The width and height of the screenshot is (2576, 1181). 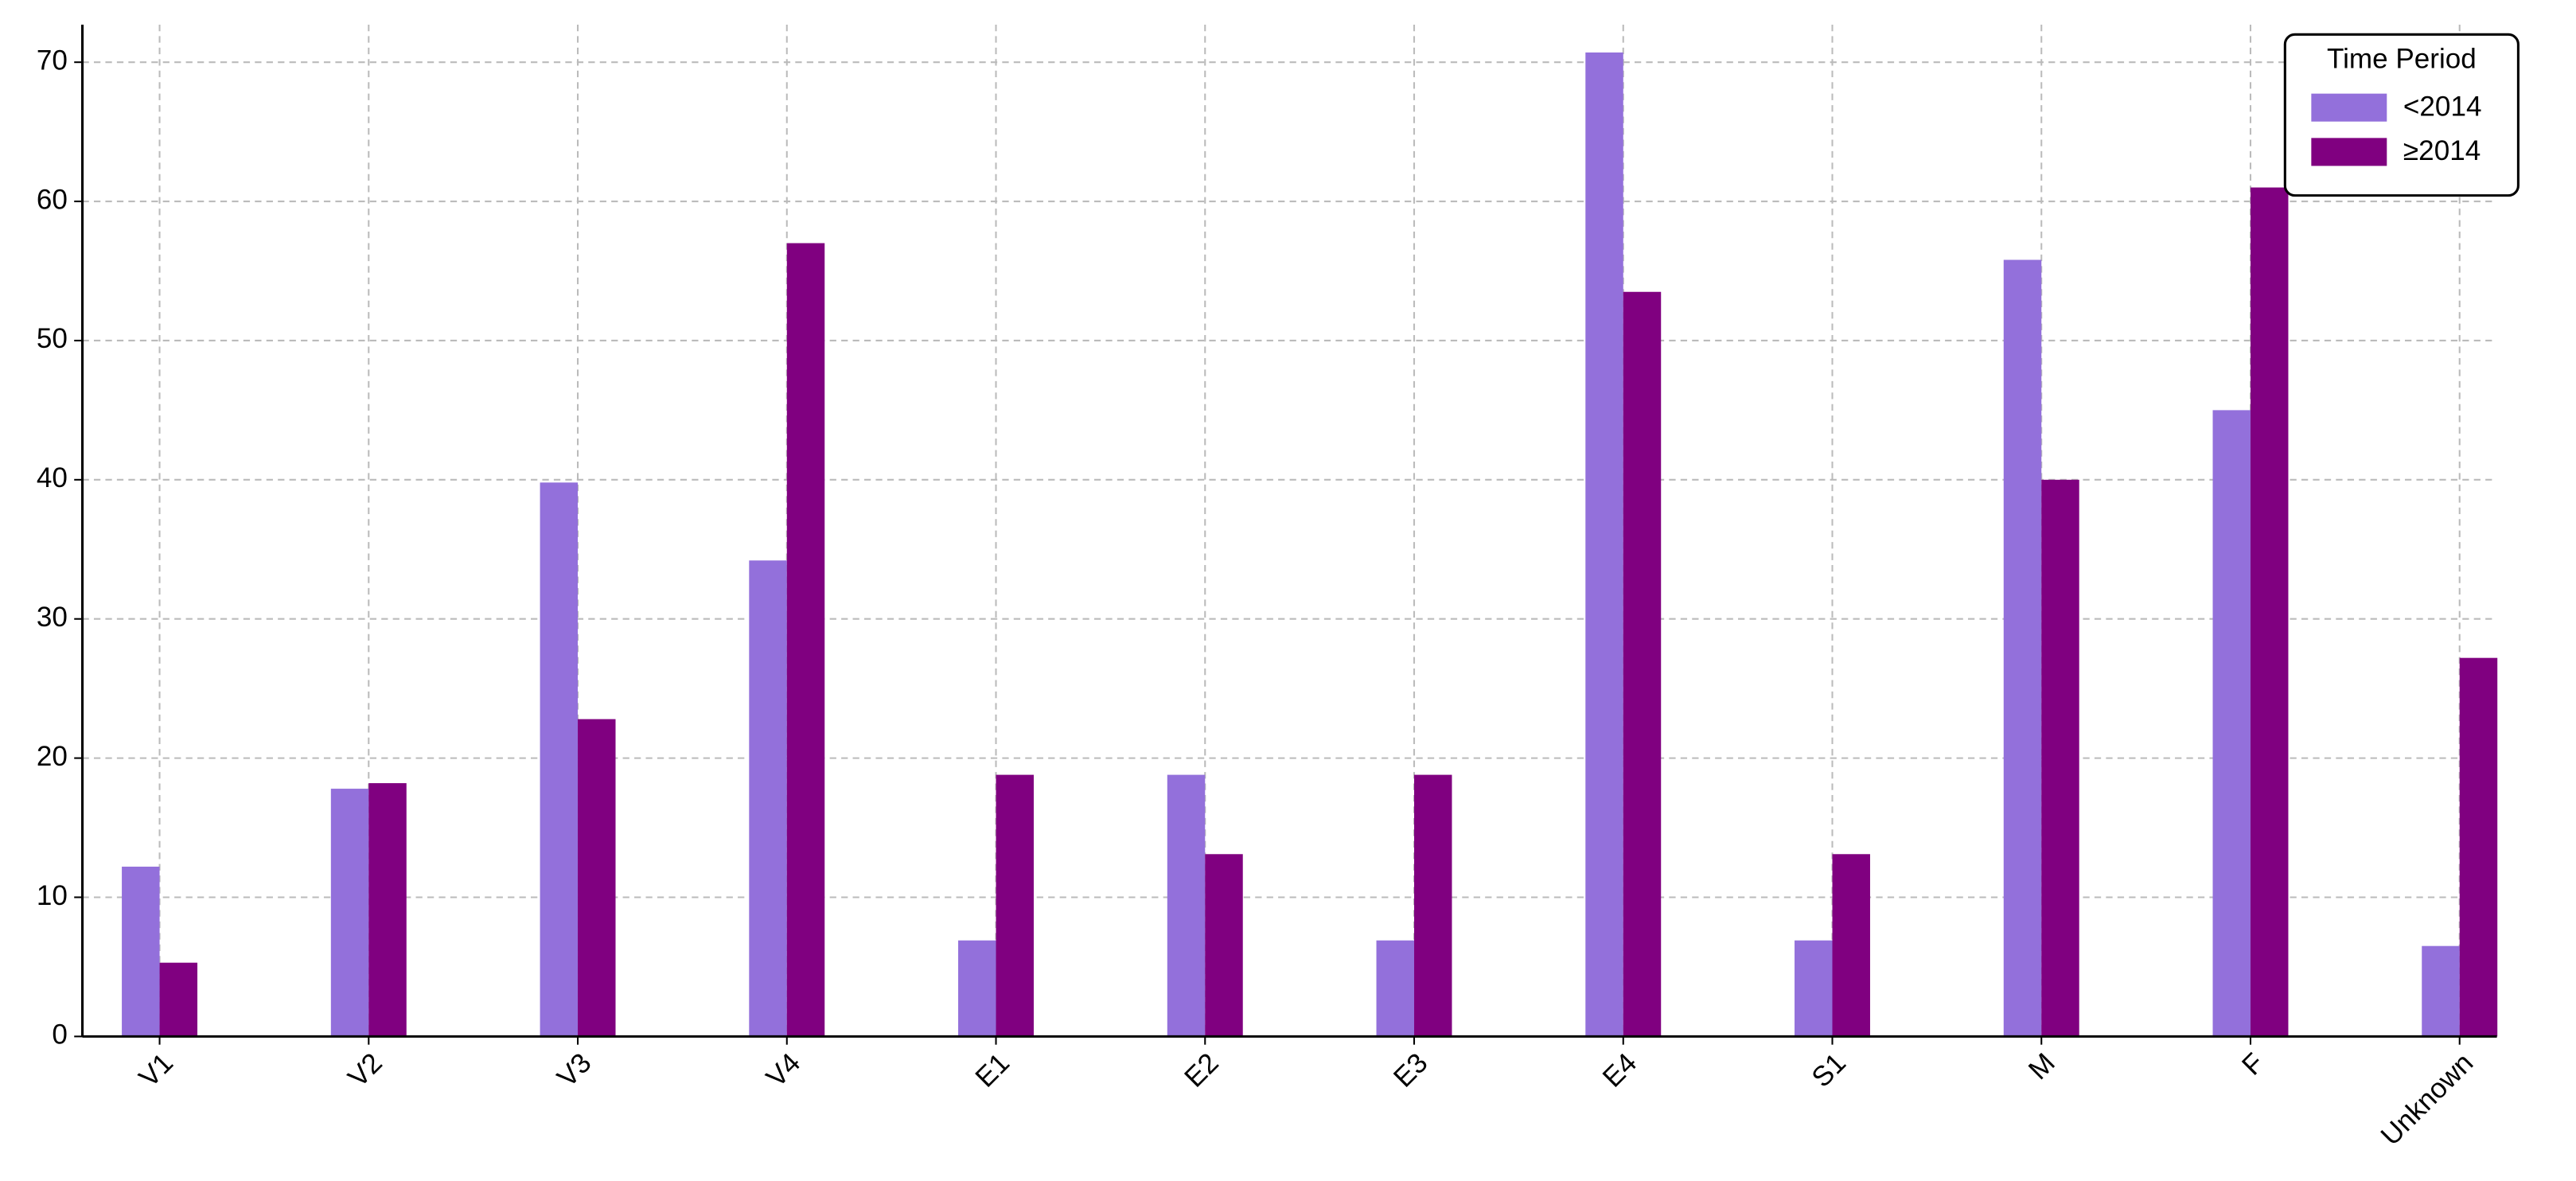 I want to click on x-tick-label: Unknown, so click(x=2427, y=1099).